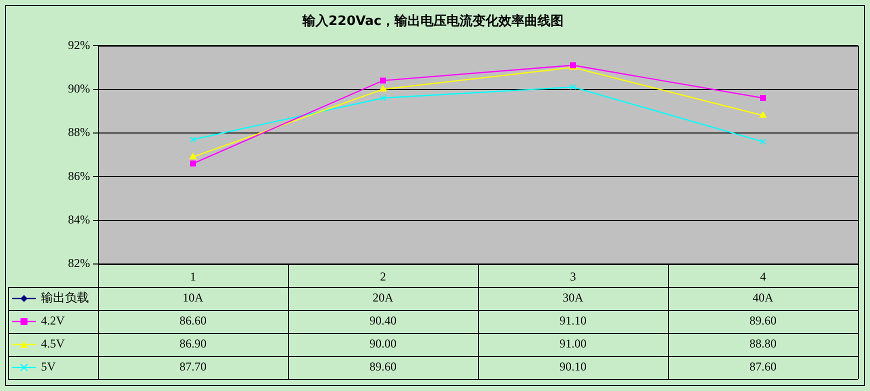 This screenshot has height=391, width=870. What do you see at coordinates (79, 88) in the screenshot?
I see `y-tick-label: 90%` at bounding box center [79, 88].